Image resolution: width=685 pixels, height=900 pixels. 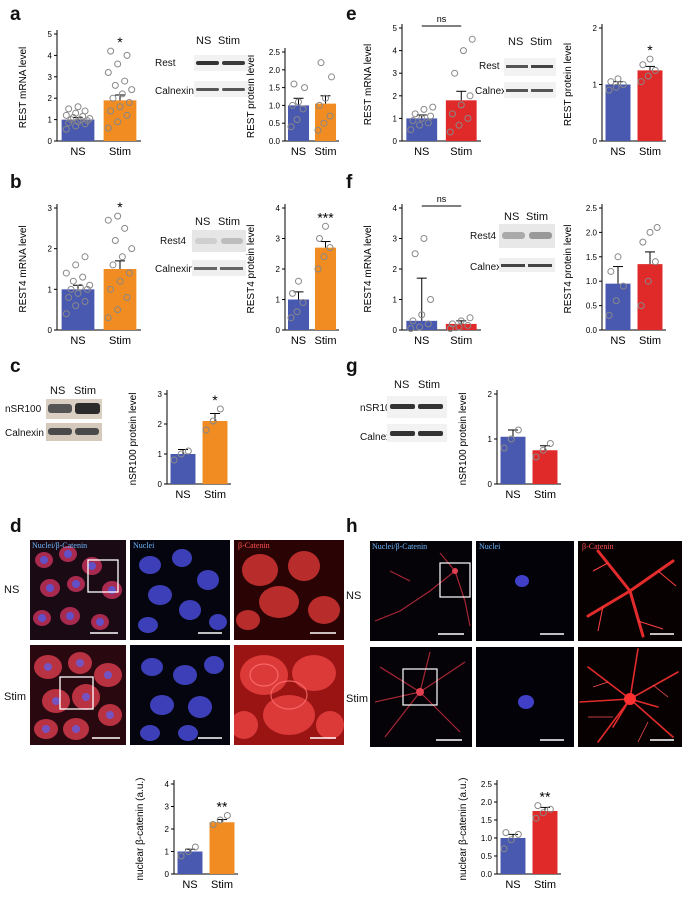 What do you see at coordinates (50, 208) in the screenshot?
I see `y-tick-label: 3` at bounding box center [50, 208].